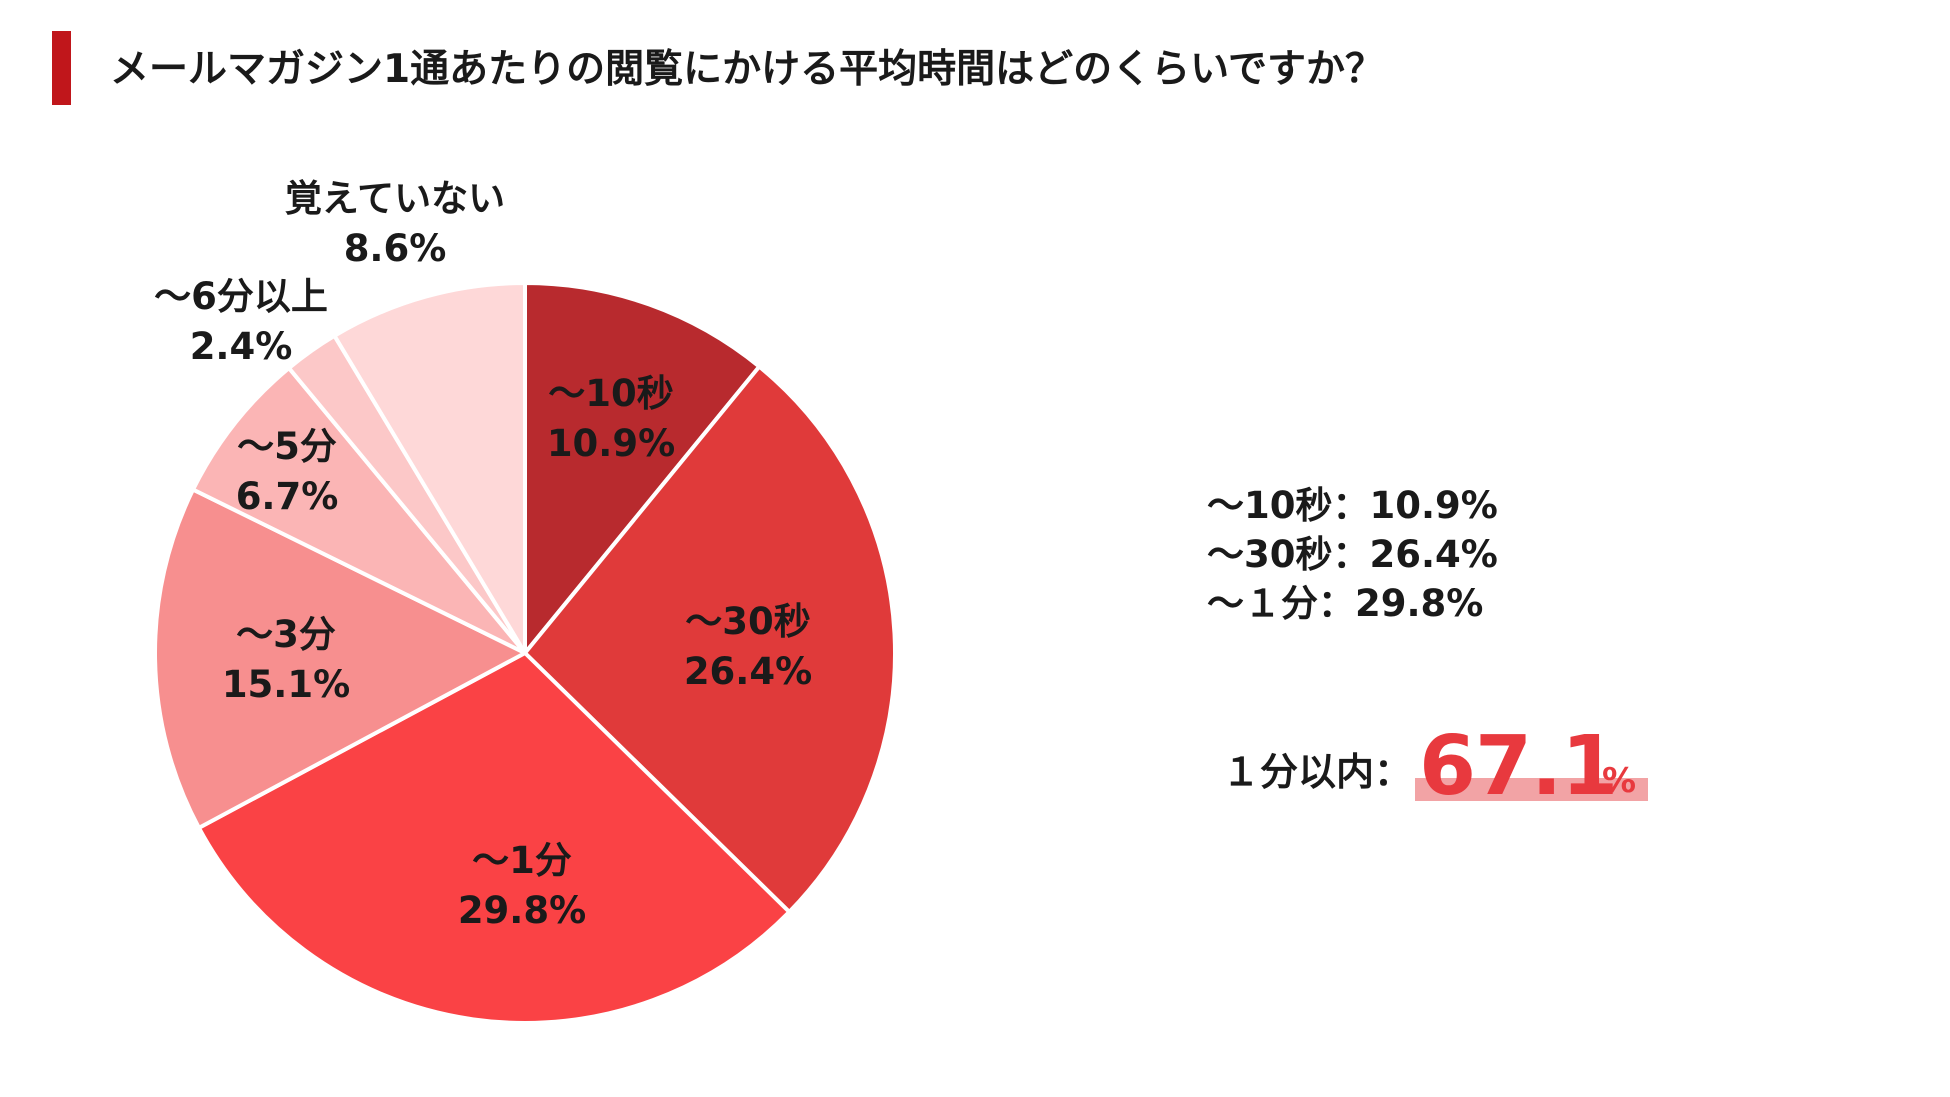 Image resolution: width=1950 pixels, height=1097 pixels. I want to click on slice-label-10s: 〜10秒, so click(611, 393).